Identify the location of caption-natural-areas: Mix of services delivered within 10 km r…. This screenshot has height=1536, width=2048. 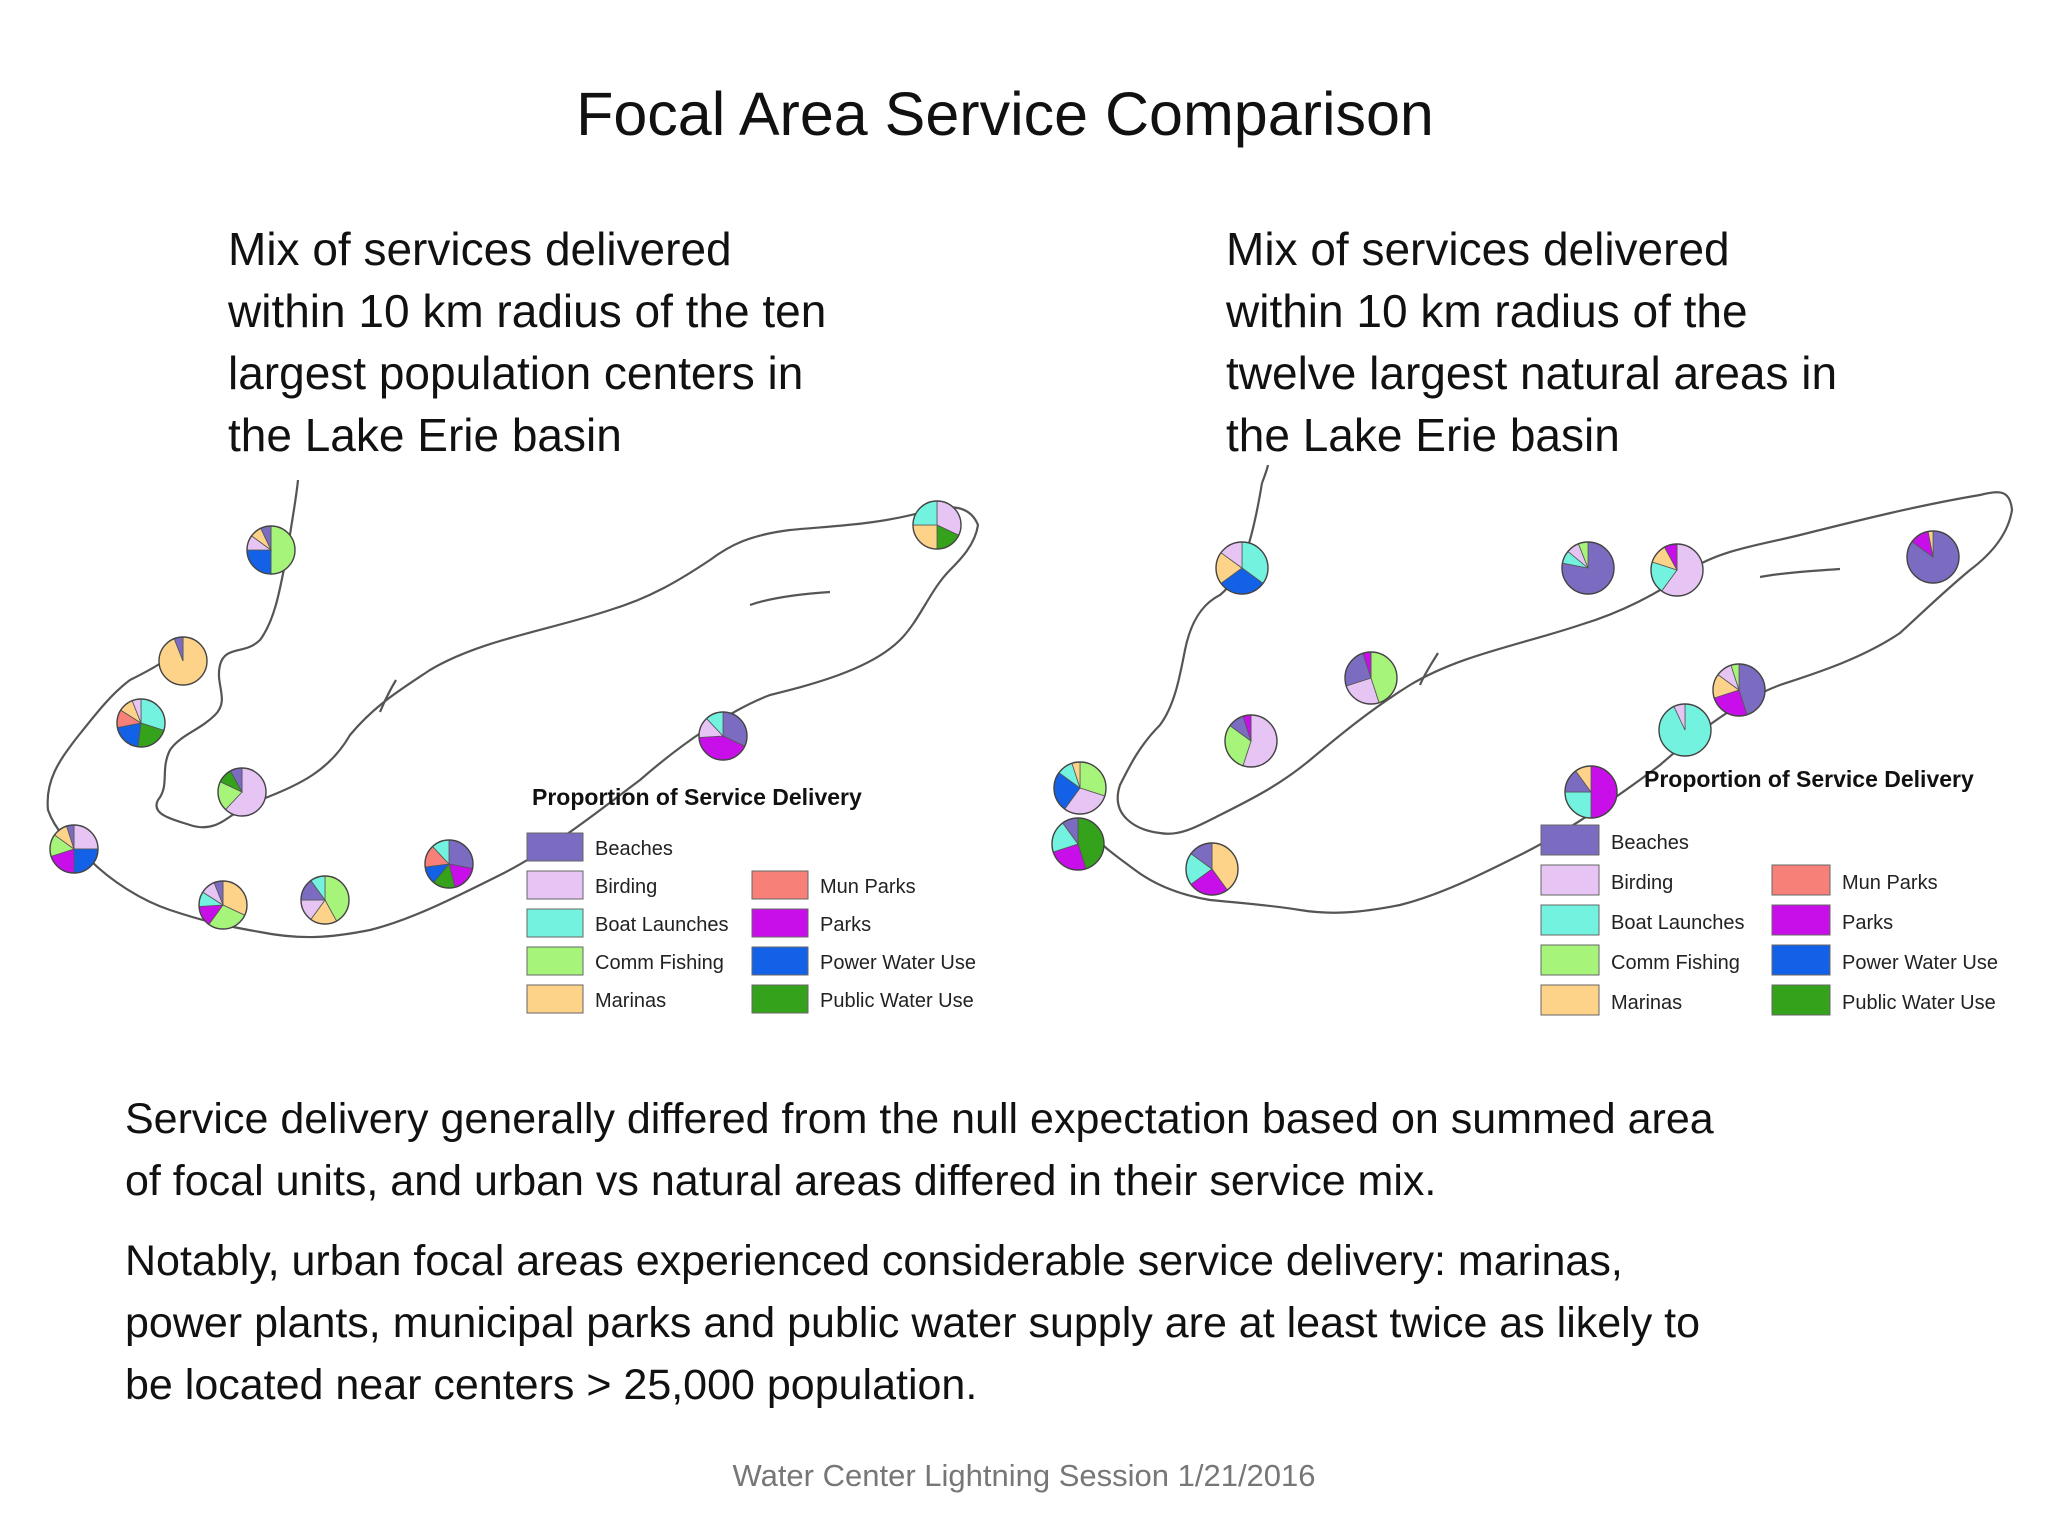
(1586, 342).